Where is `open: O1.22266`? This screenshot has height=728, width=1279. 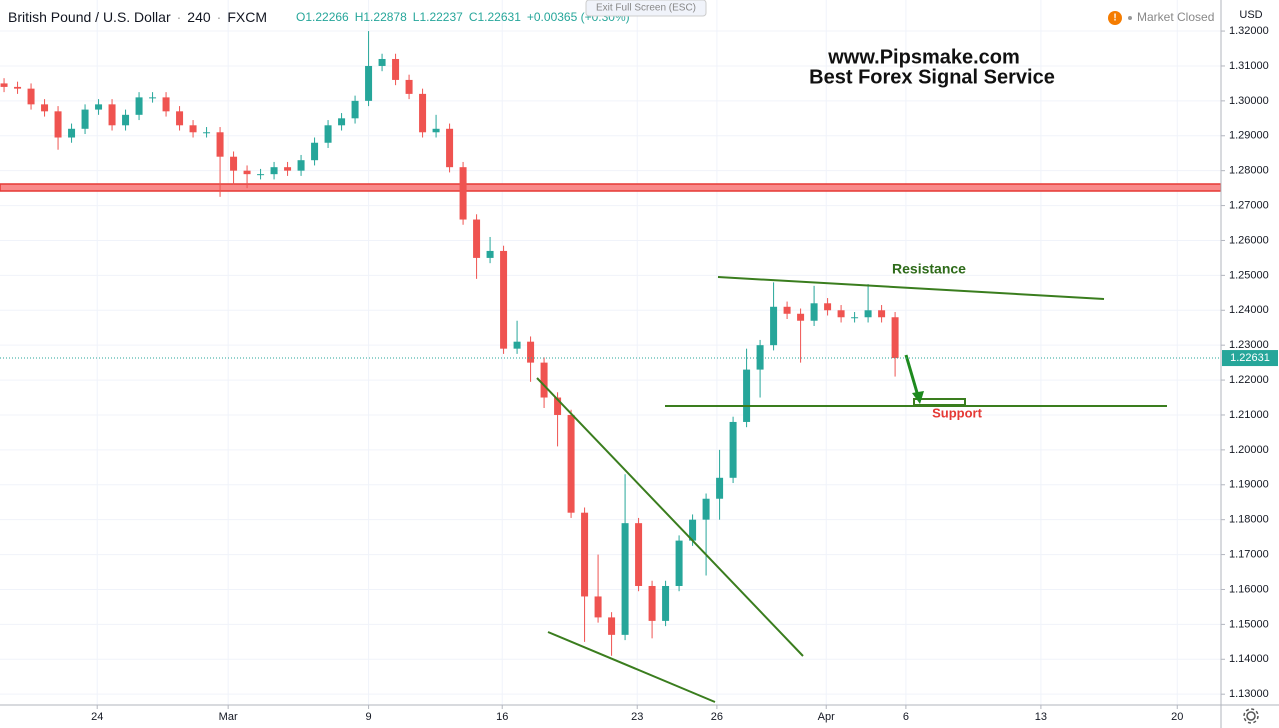 open: O1.22266 is located at coordinates (322, 17).